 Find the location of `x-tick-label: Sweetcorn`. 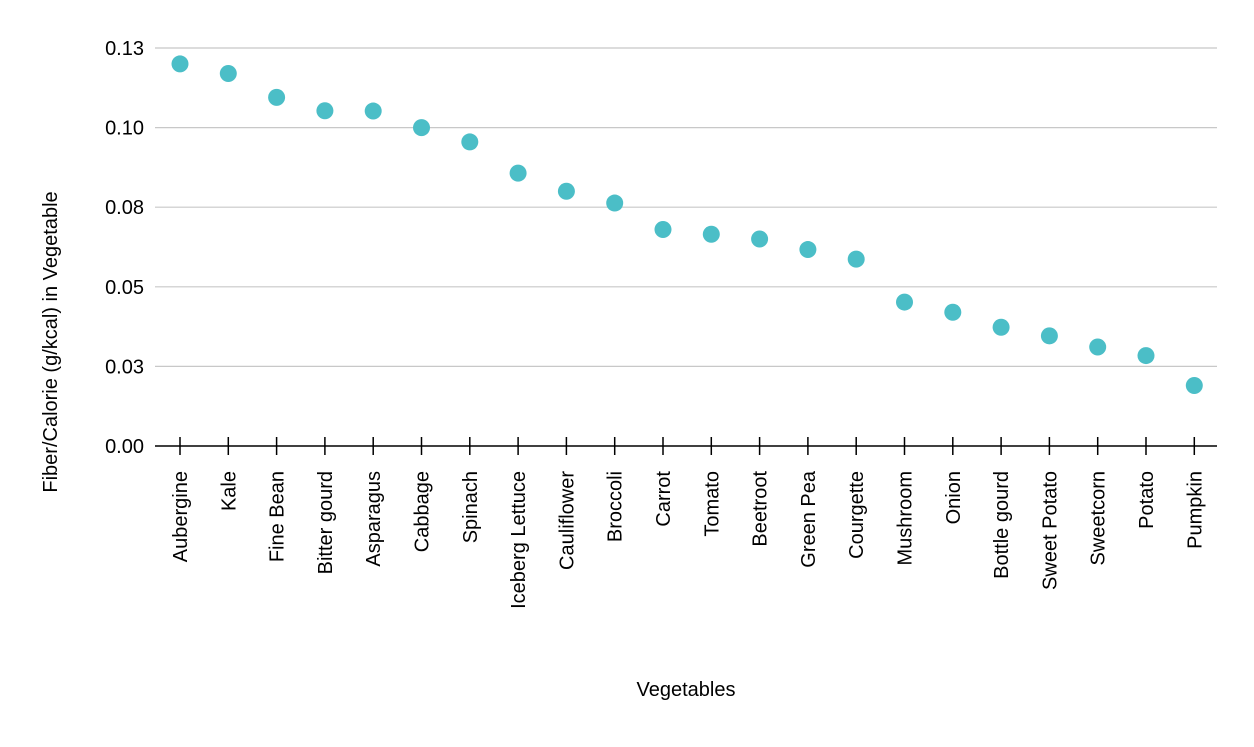

x-tick-label: Sweetcorn is located at coordinates (1099, 518).